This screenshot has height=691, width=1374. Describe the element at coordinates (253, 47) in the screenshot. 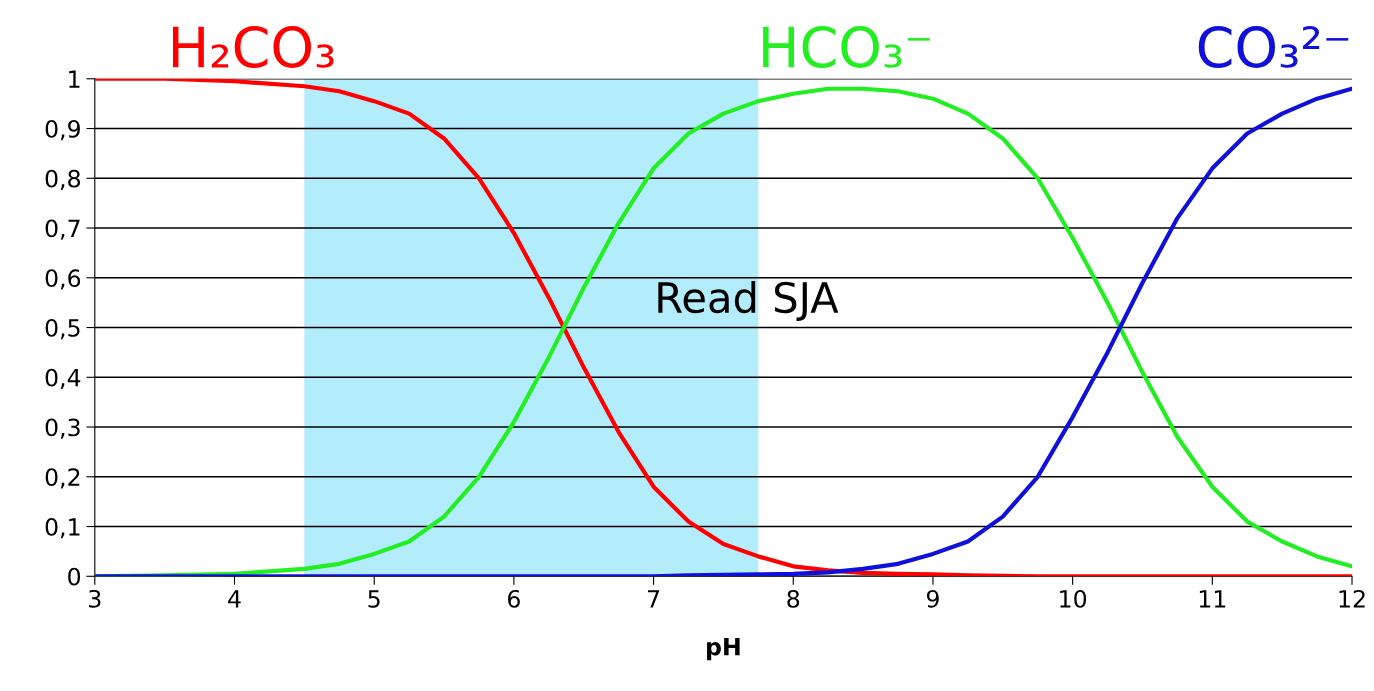

I see `series-label: H₂CO₃` at that location.